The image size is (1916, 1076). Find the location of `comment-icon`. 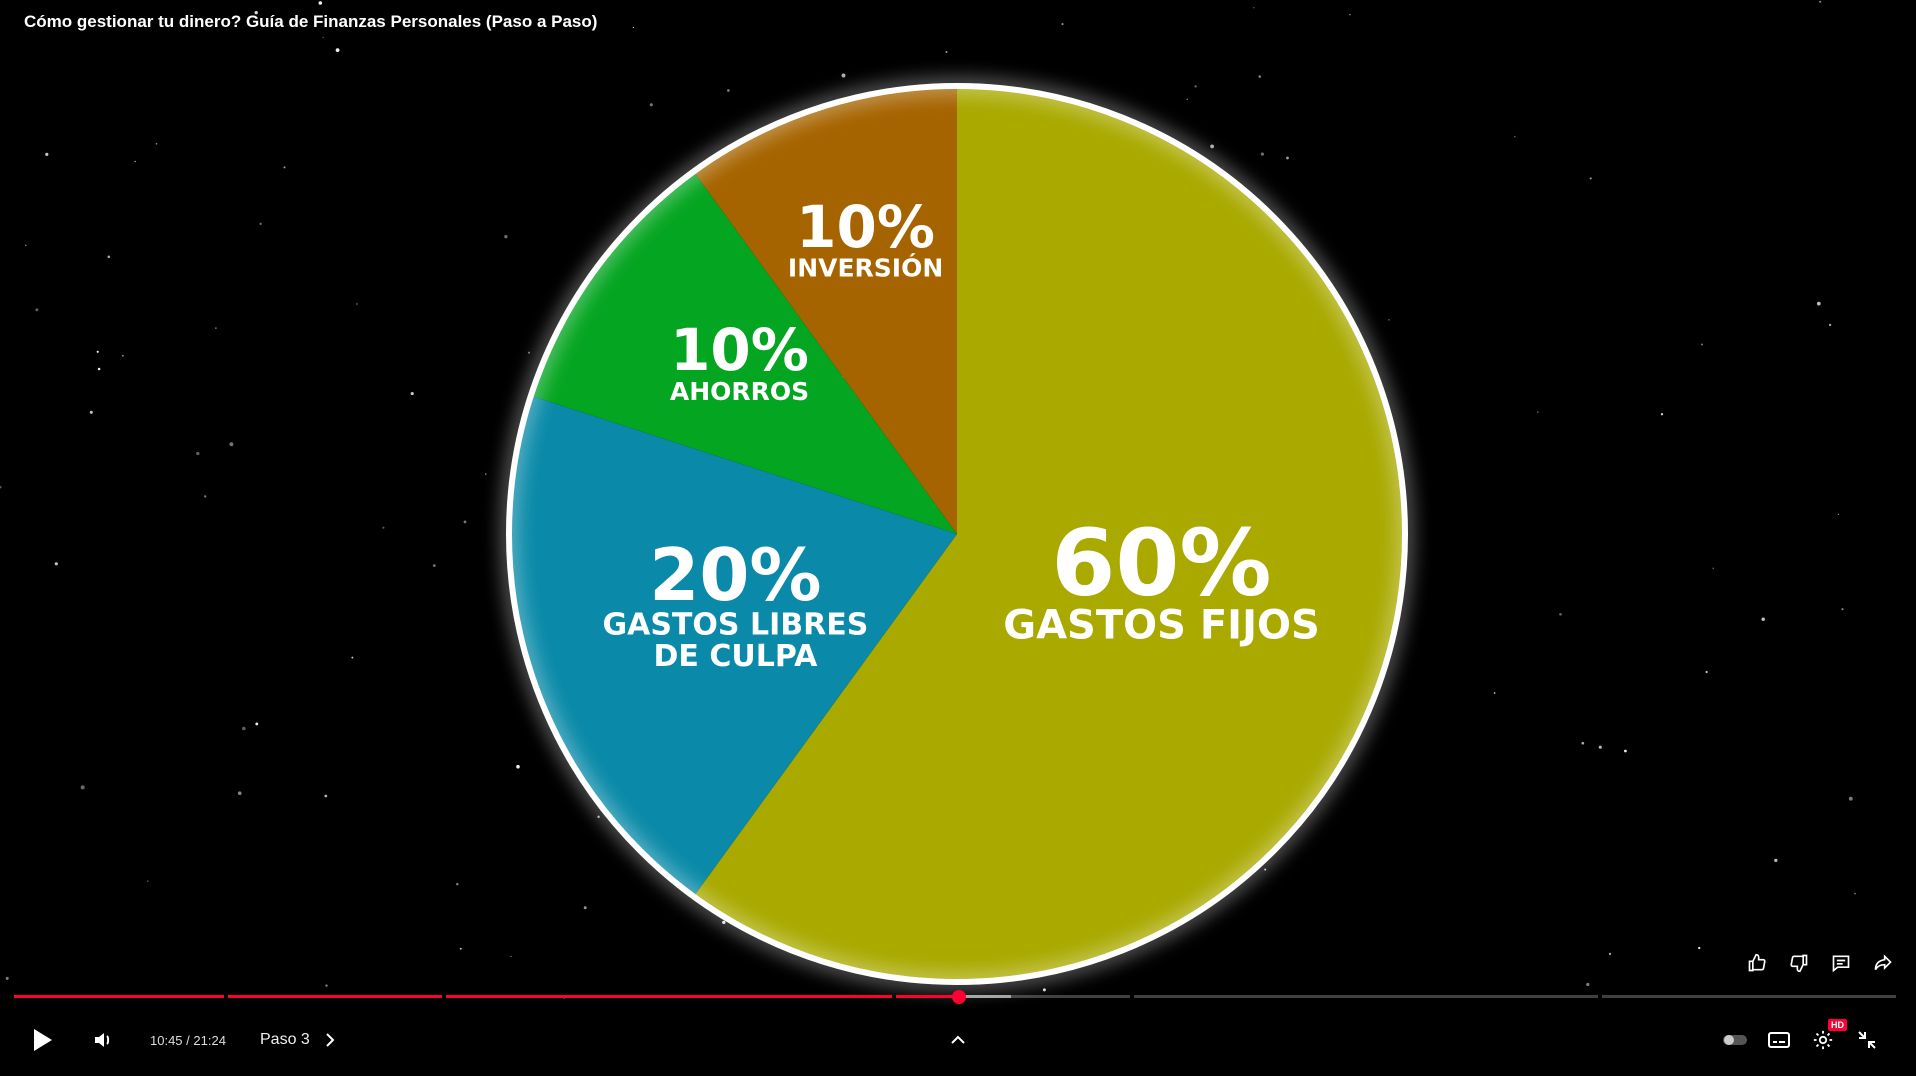

comment-icon is located at coordinates (1841, 963).